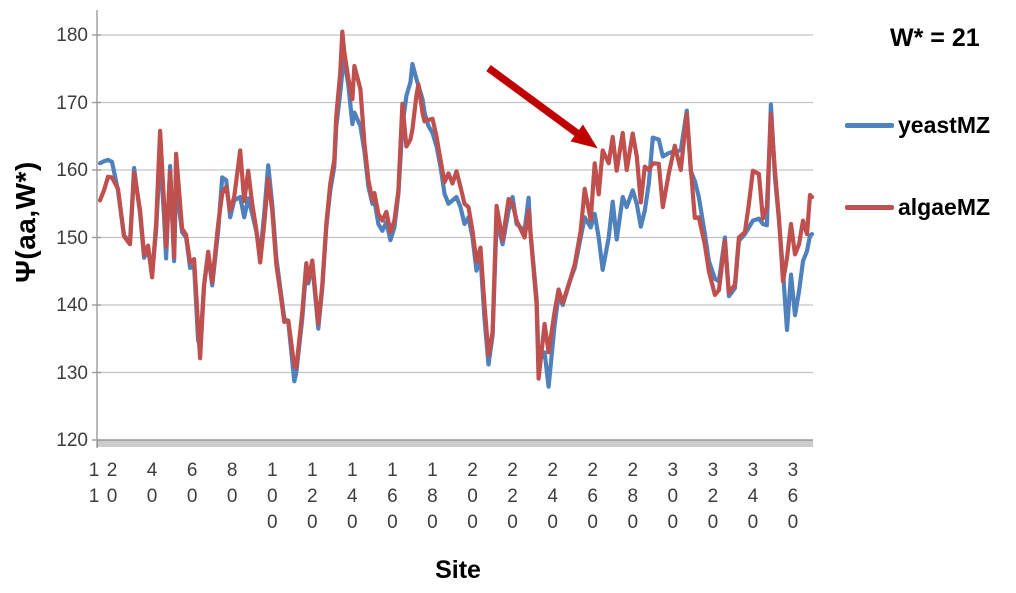 This screenshot has height=593, width=1016. What do you see at coordinates (935, 38) in the screenshot?
I see `annotation-w-star: W* = 21` at bounding box center [935, 38].